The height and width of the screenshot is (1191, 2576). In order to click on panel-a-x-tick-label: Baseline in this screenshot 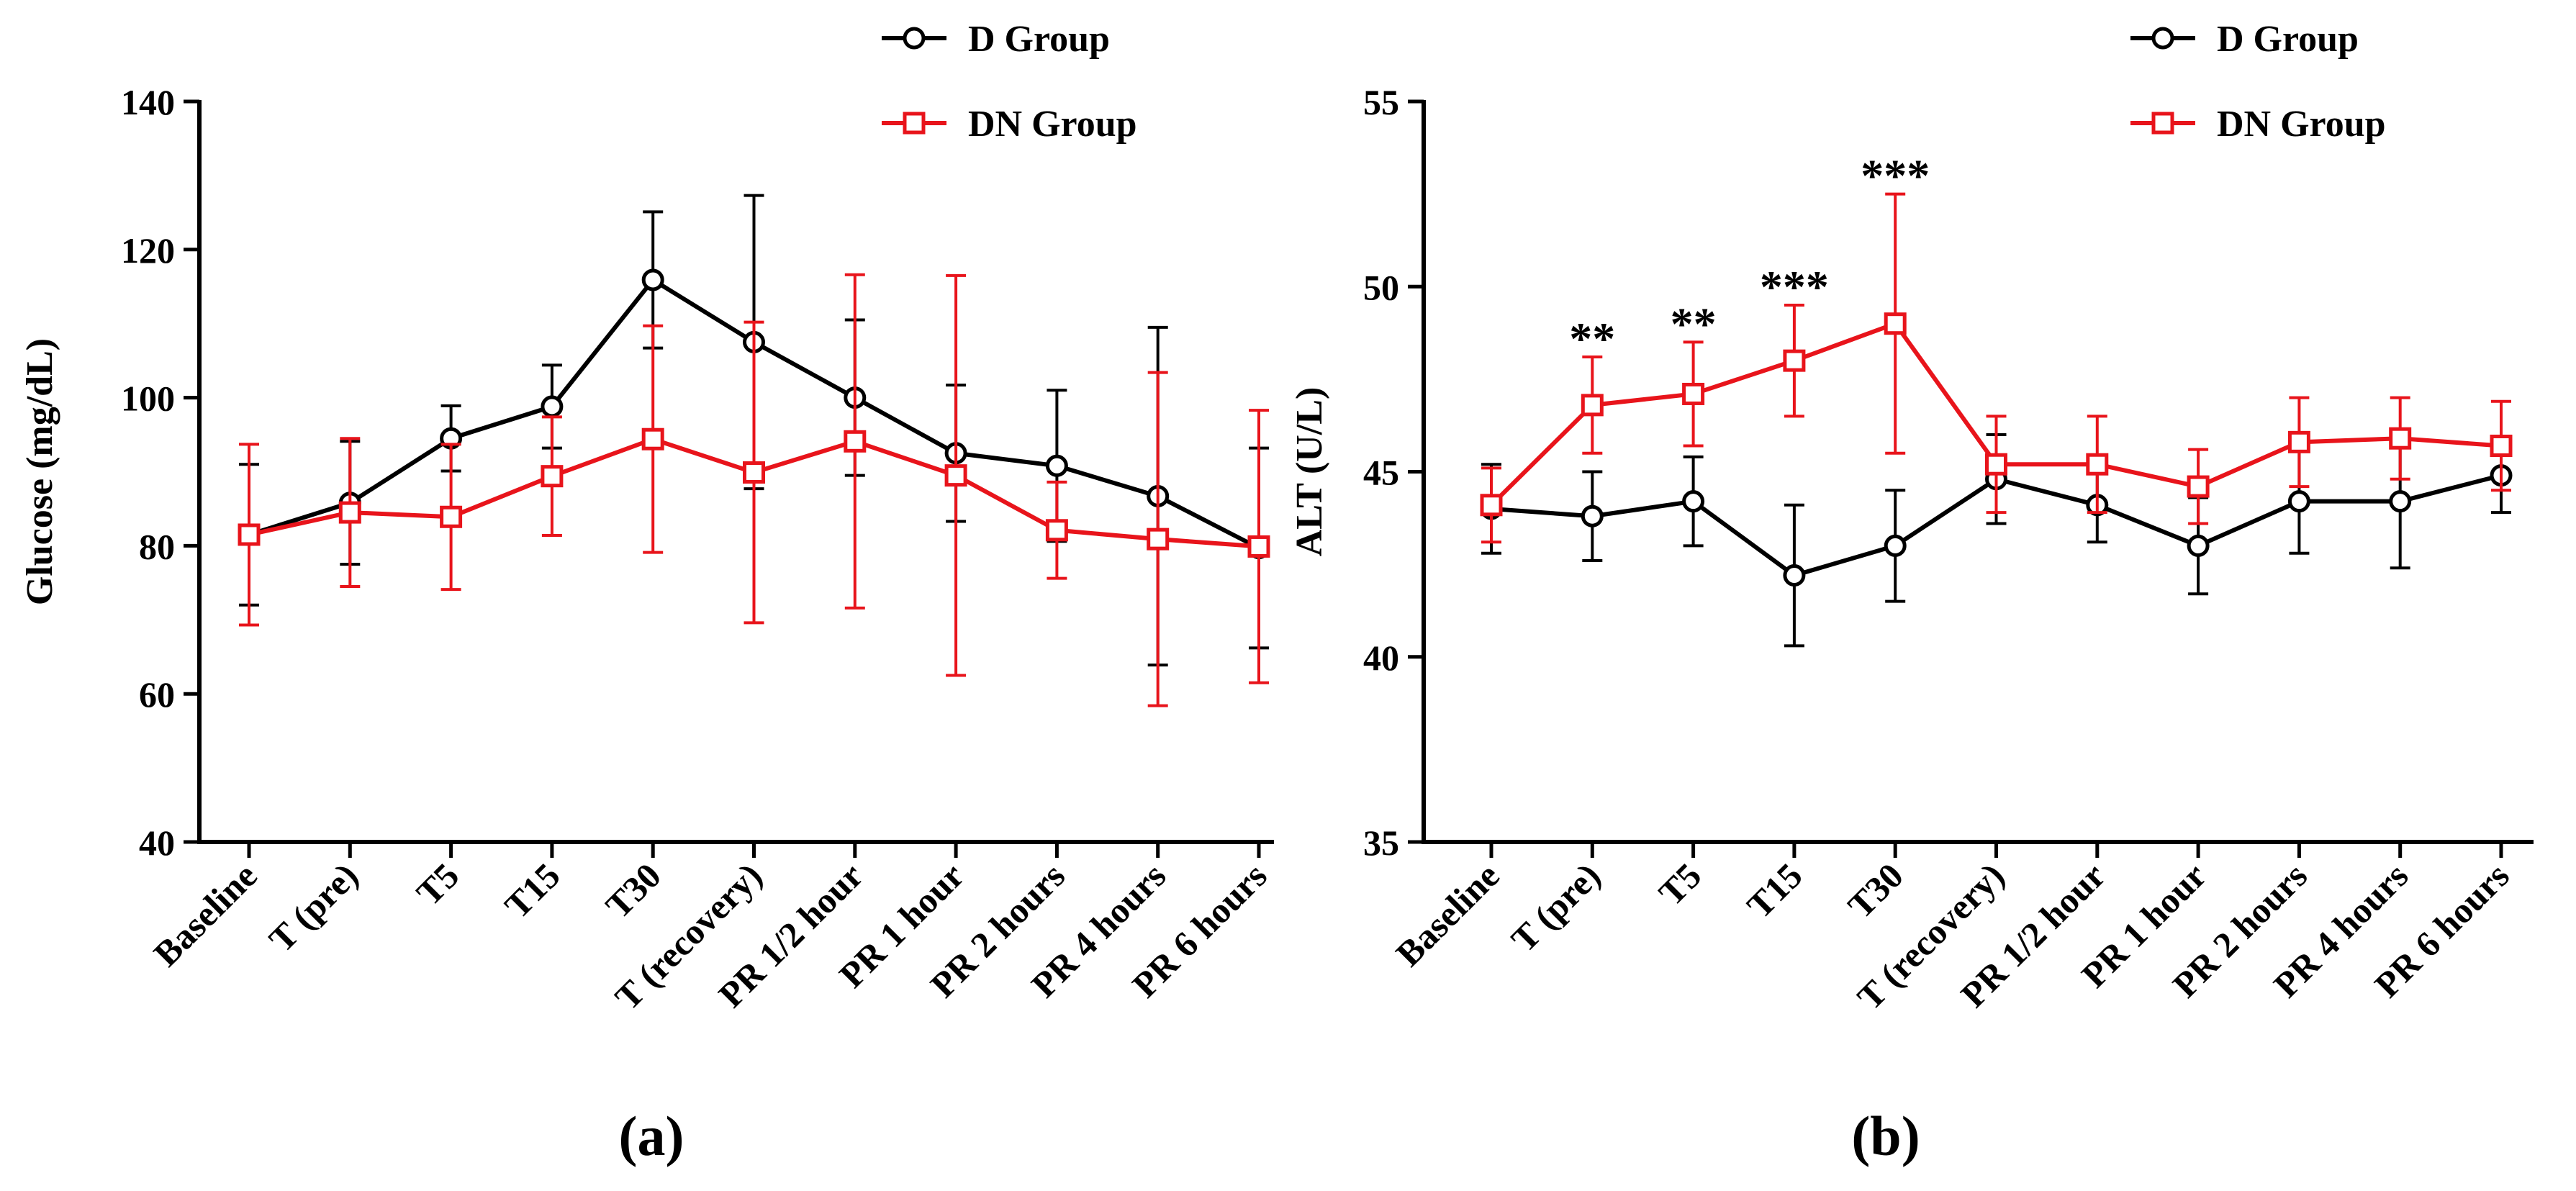, I will do `click(205, 914)`.